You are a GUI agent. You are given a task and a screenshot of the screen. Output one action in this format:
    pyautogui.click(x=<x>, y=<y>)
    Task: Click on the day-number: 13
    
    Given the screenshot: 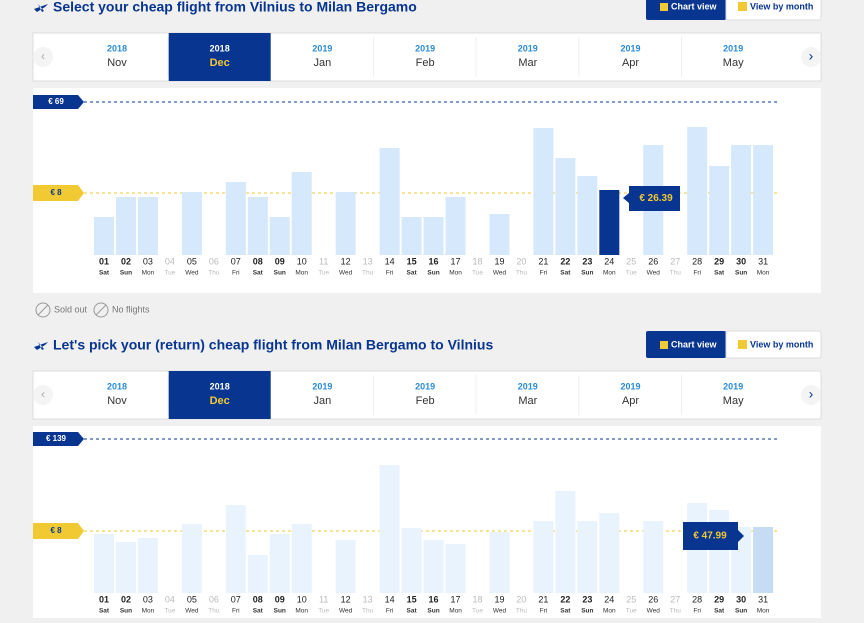 What is the action you would take?
    pyautogui.click(x=368, y=599)
    